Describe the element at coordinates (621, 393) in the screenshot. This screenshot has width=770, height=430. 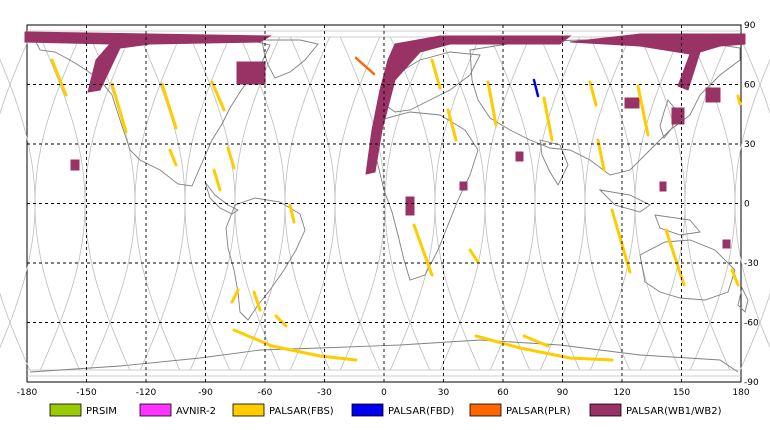
I see `x-tick-label: 120` at that location.